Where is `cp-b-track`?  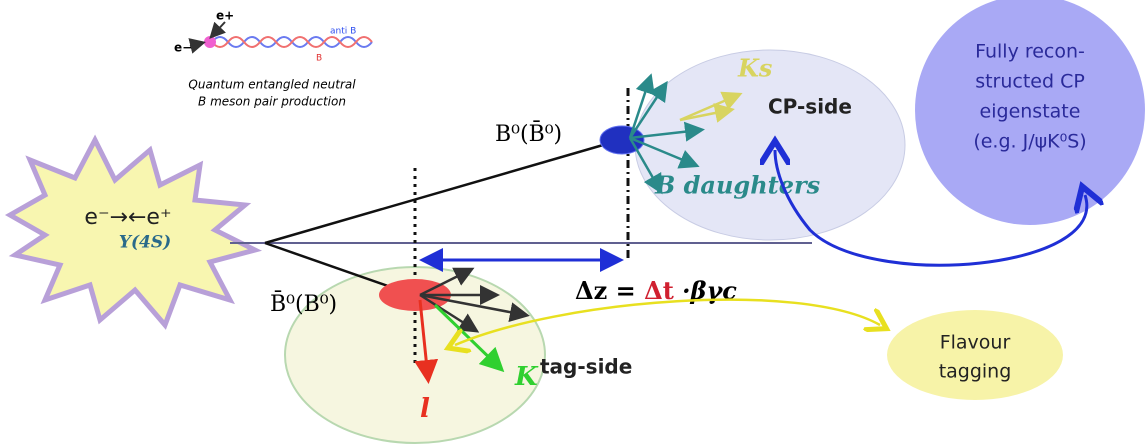 cp-b-track is located at coordinates (437, 193).